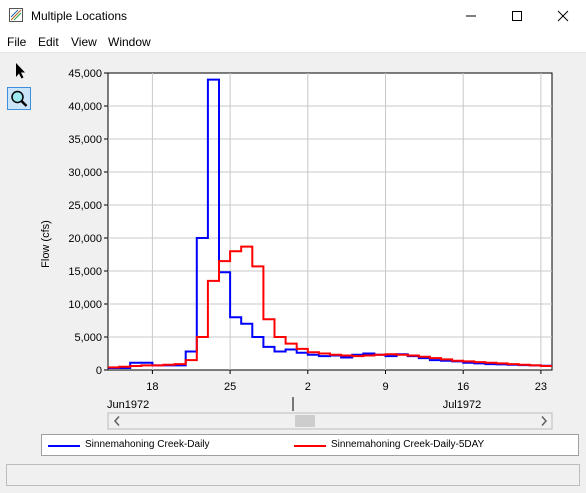 This screenshot has width=586, height=493. I want to click on legend-label-5day: Sinnemahoning Creek-Daily-5DAY, so click(408, 444).